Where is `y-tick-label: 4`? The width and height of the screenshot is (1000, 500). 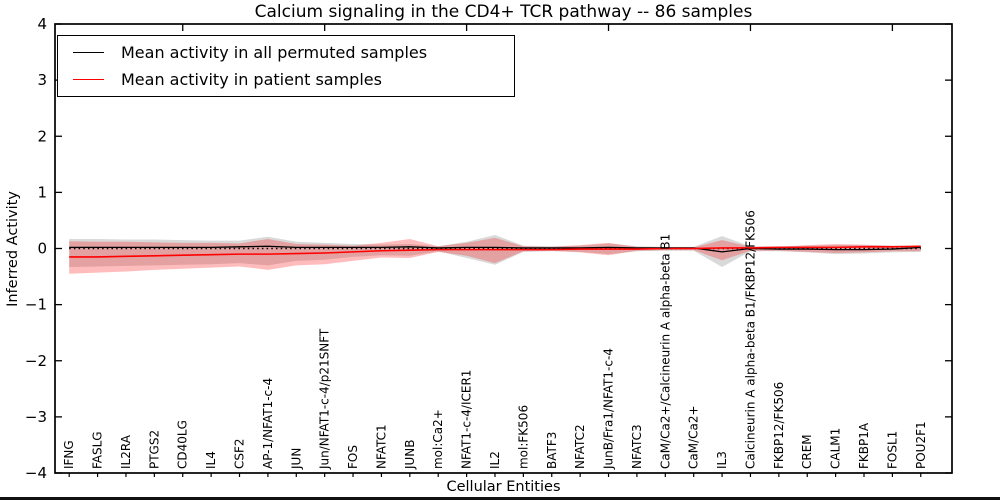 y-tick-label: 4 is located at coordinates (42, 24).